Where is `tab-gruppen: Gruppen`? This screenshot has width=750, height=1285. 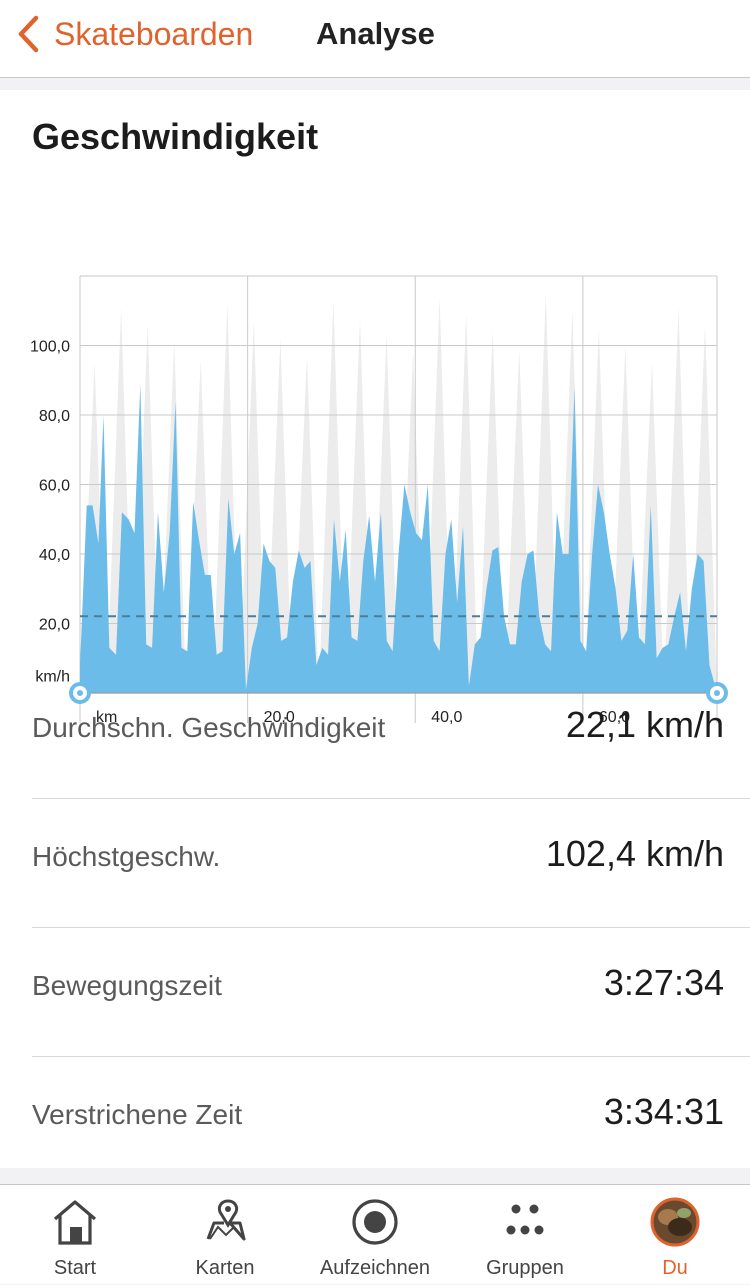 tab-gruppen: Gruppen is located at coordinates (525, 1235).